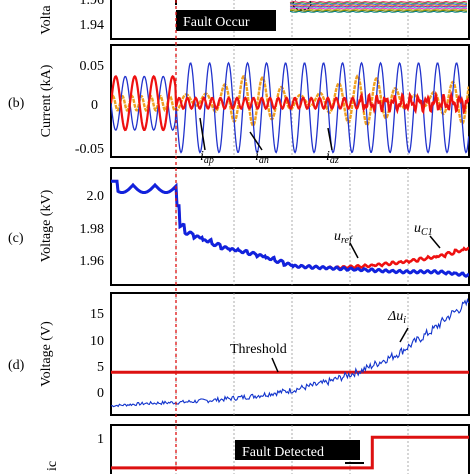 Image resolution: width=474 pixels, height=474 pixels. Describe the element at coordinates (92, 4) in the screenshot. I see `panel-a-ytick-1: 1.96` at that location.